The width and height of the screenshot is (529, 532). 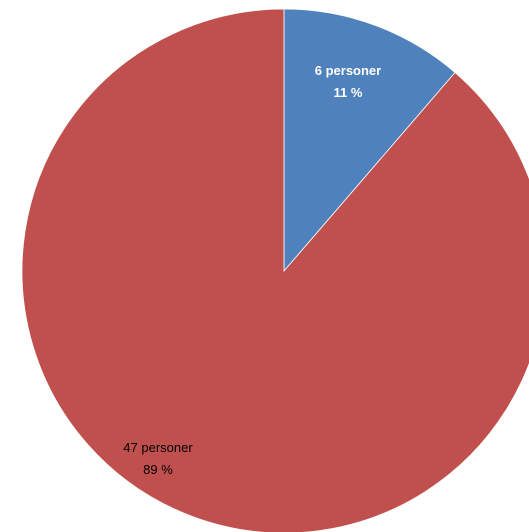 What do you see at coordinates (158, 469) in the screenshot?
I see `slice-2-percent-label: 89 %` at bounding box center [158, 469].